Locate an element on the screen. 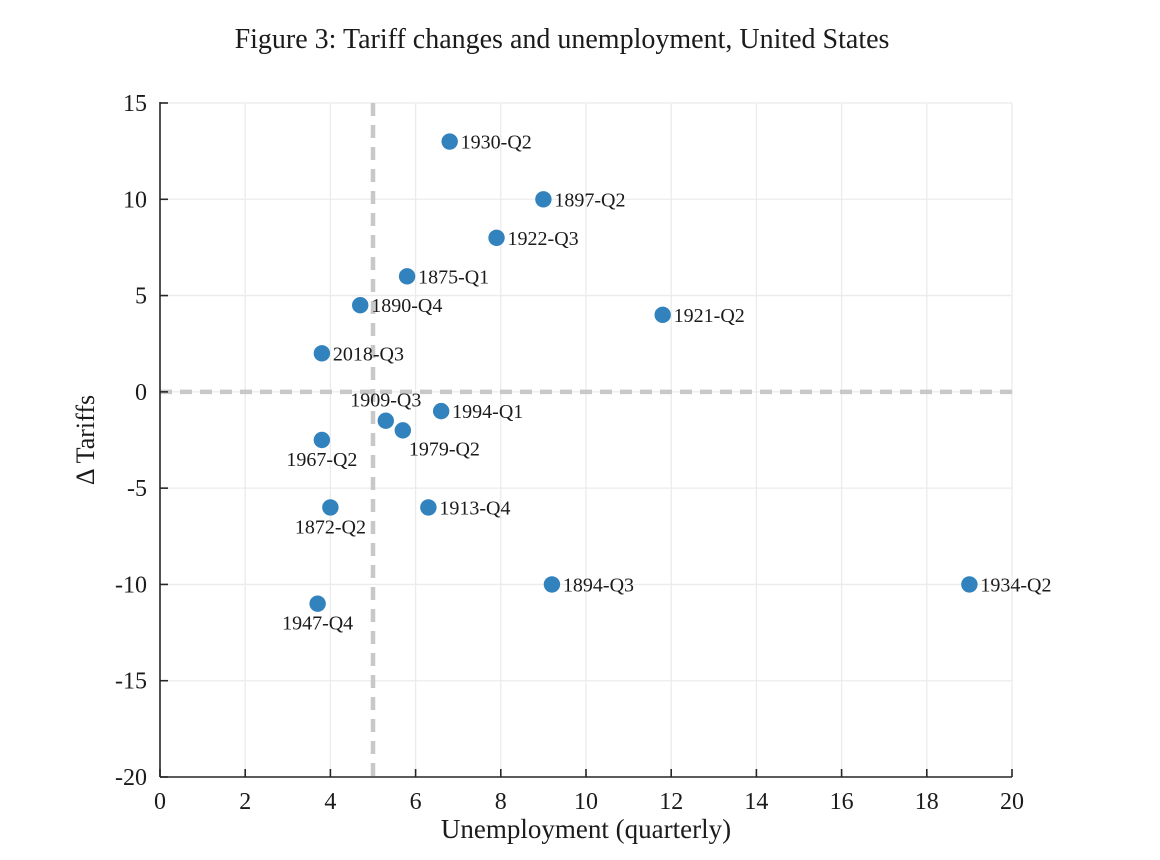 The width and height of the screenshot is (1160, 860). y-tick-label: -20 is located at coordinates (131, 778).